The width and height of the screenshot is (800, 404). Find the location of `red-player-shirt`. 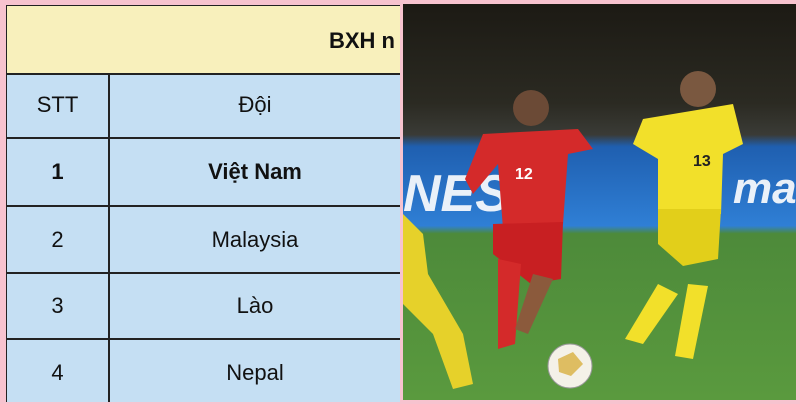

red-player-shirt is located at coordinates (529, 179).